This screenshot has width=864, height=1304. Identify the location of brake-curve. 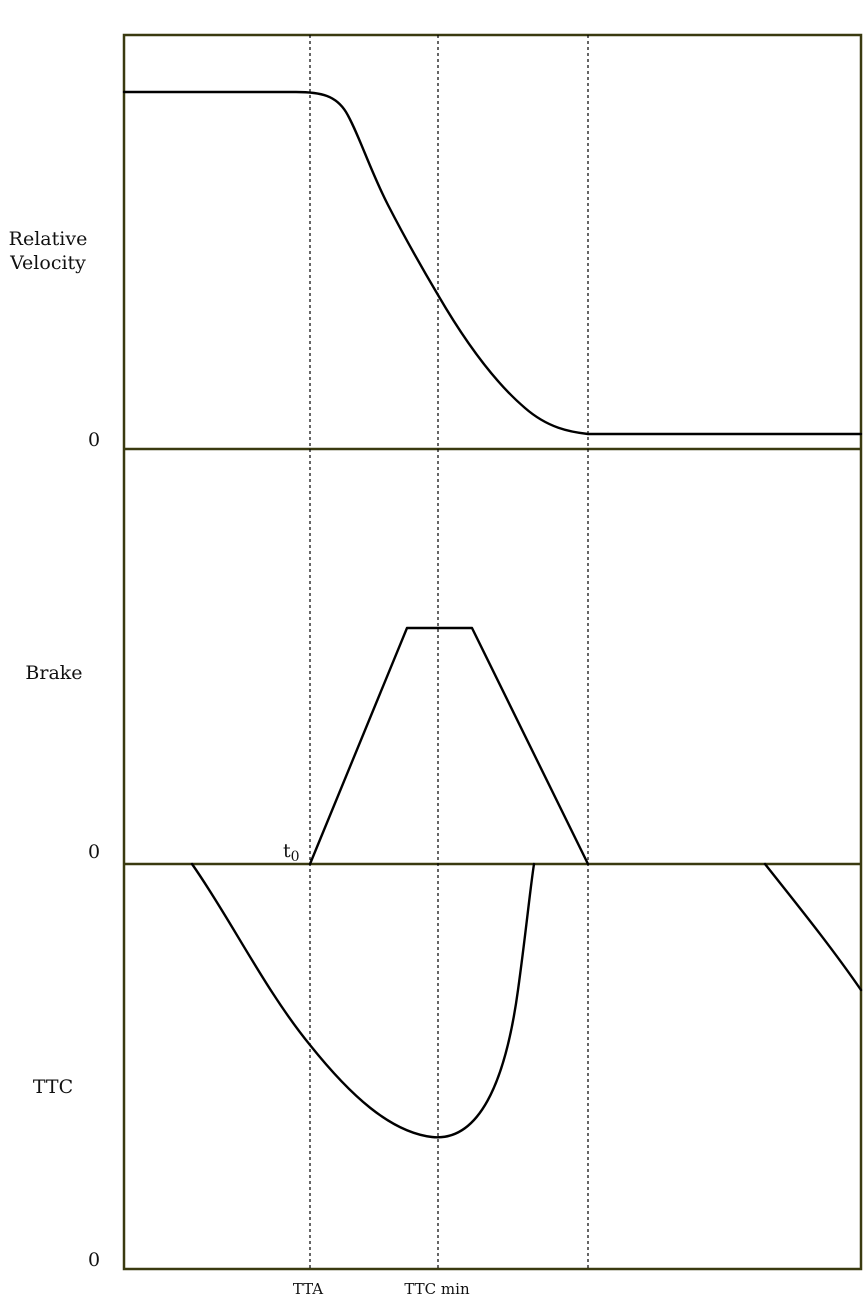
(449, 746).